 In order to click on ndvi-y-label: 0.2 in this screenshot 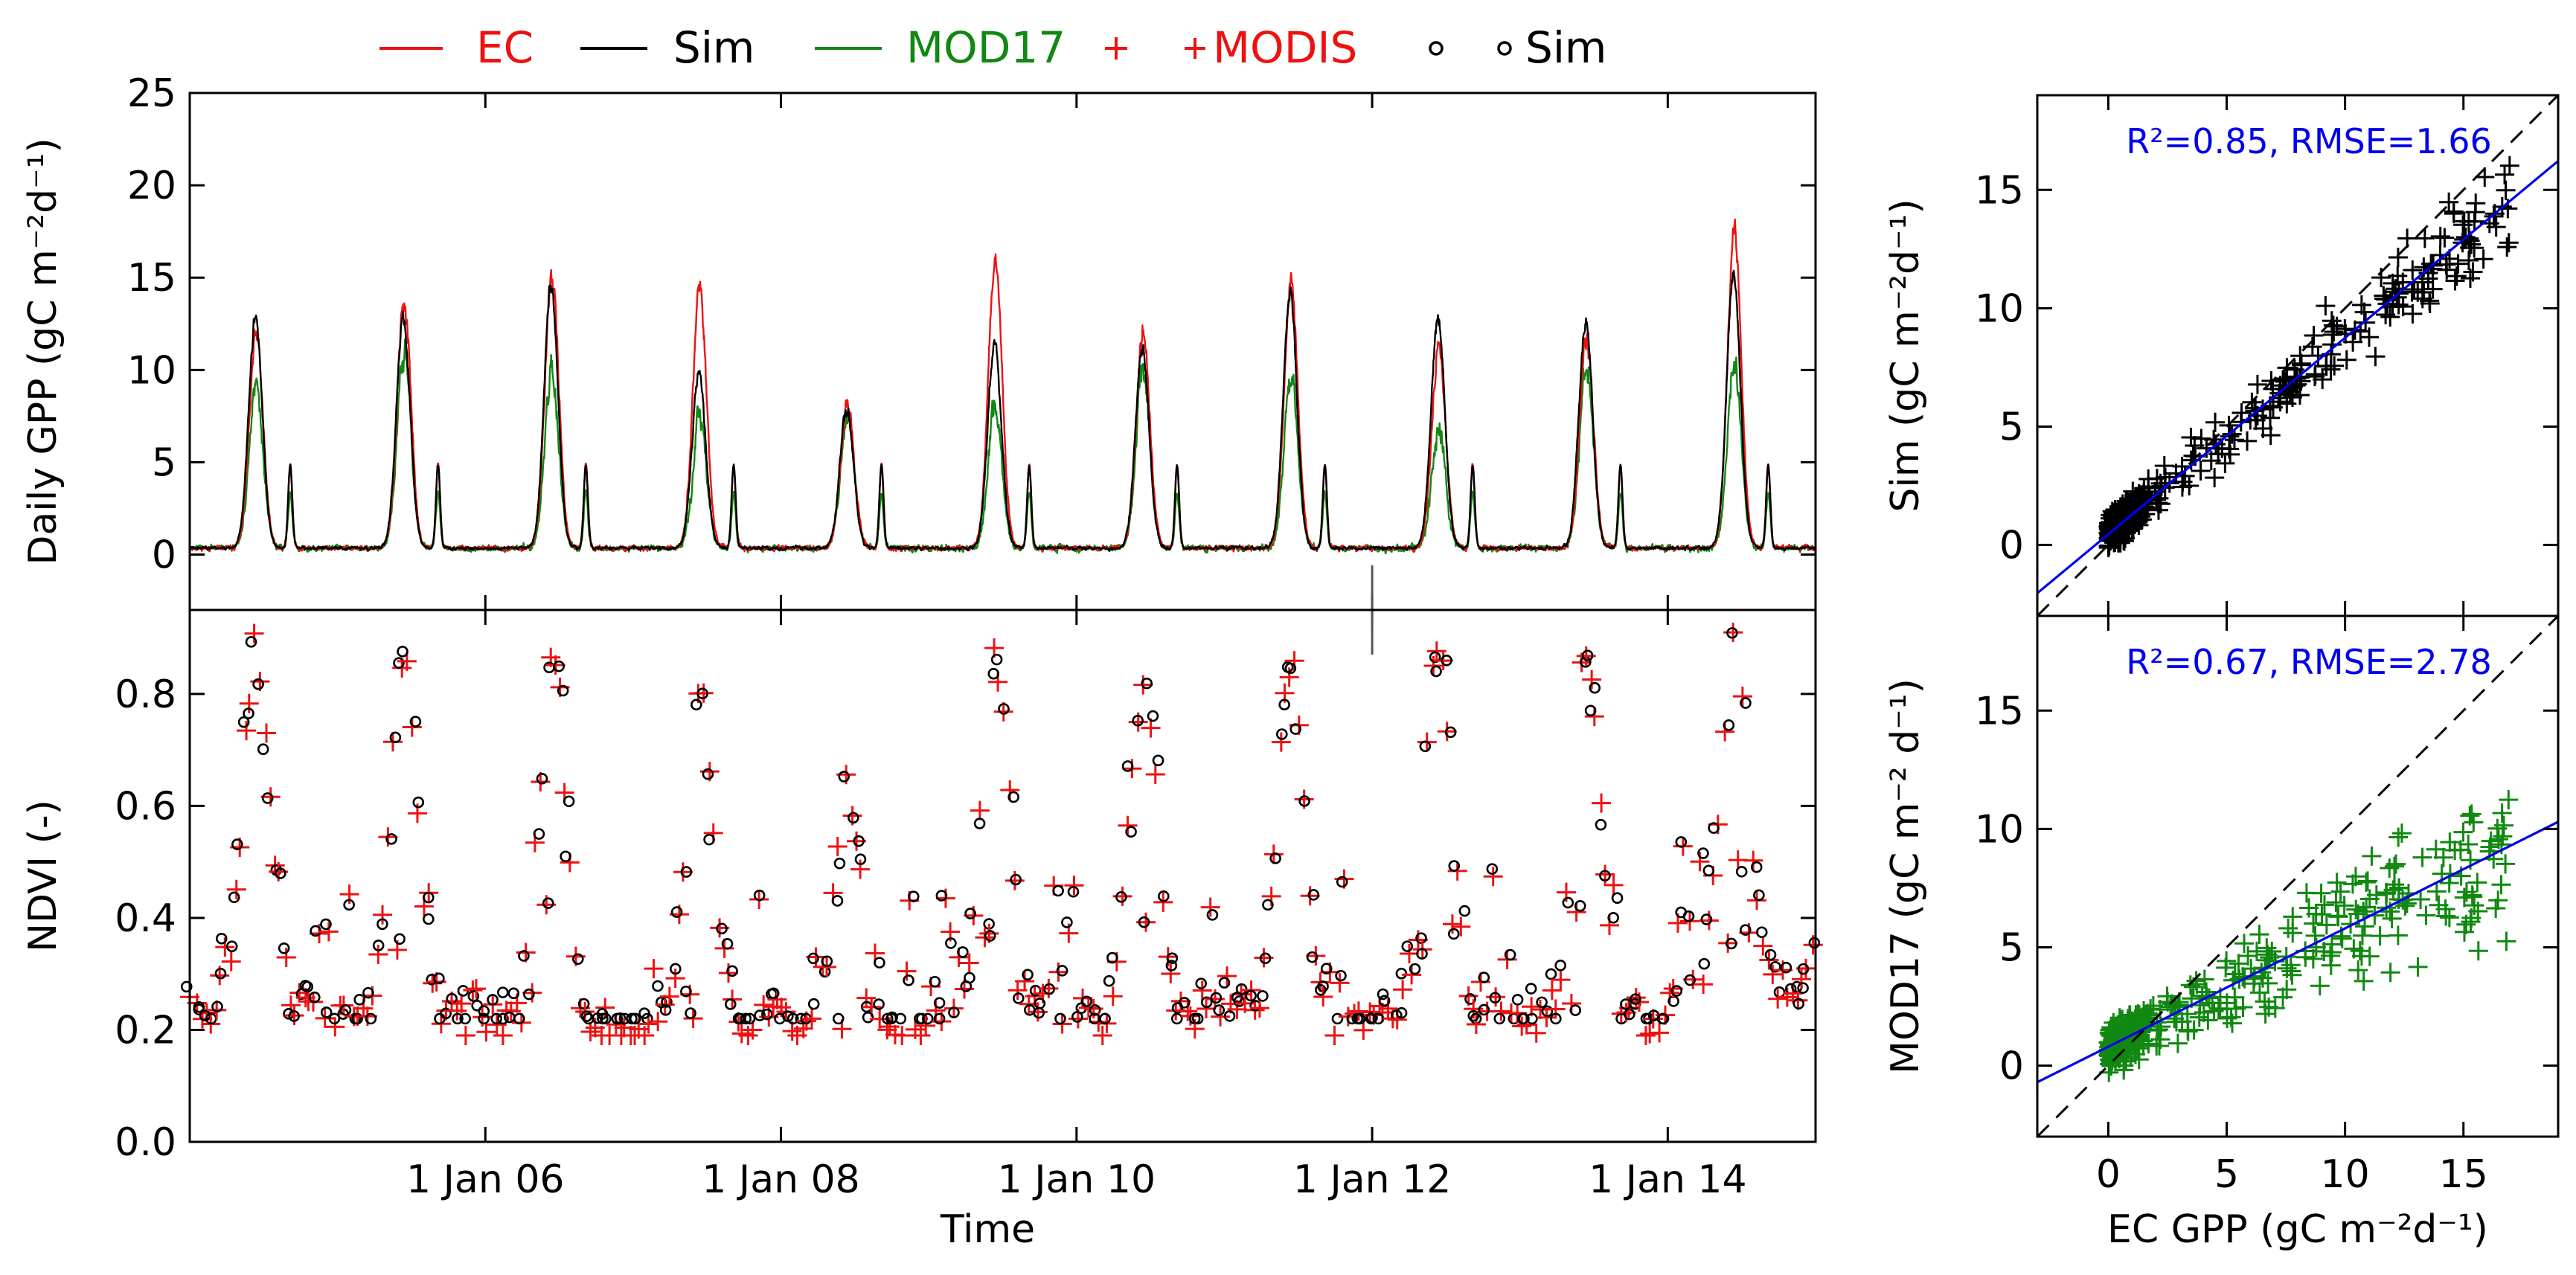, I will do `click(145, 1030)`.